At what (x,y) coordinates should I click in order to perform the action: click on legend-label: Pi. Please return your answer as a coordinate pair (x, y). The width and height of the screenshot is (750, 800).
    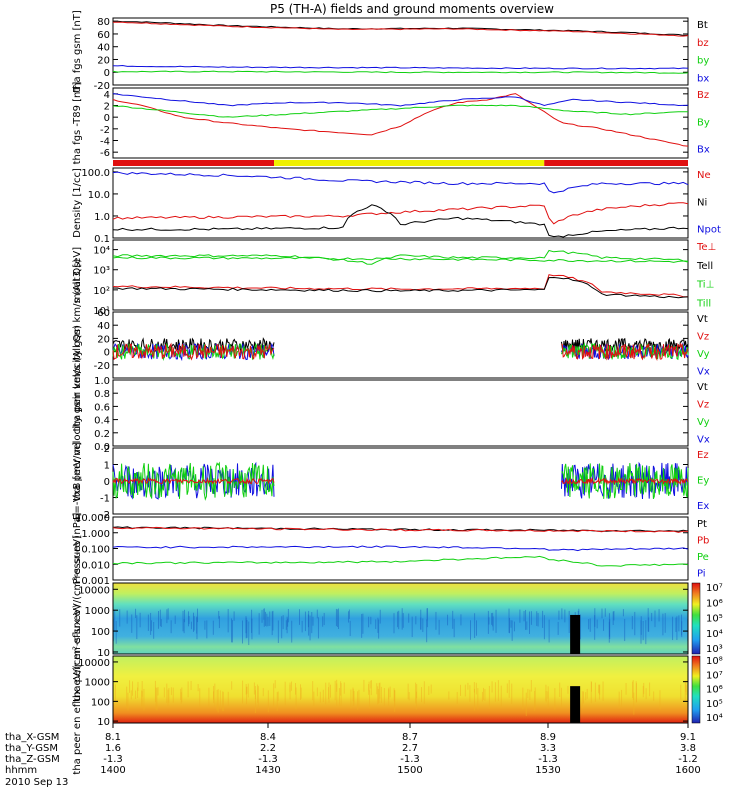
    Looking at the image, I should click on (701, 574).